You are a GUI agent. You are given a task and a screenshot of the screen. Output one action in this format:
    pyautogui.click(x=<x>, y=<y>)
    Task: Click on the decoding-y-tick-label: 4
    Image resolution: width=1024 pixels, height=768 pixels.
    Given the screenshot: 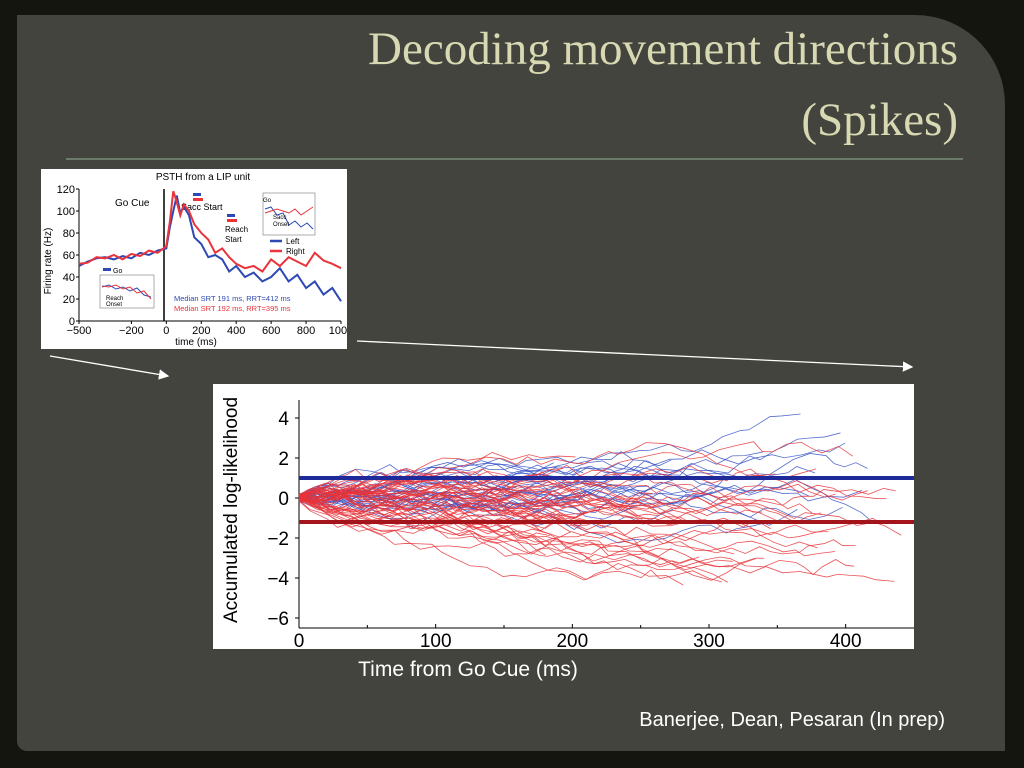 What is the action you would take?
    pyautogui.click(x=283, y=419)
    